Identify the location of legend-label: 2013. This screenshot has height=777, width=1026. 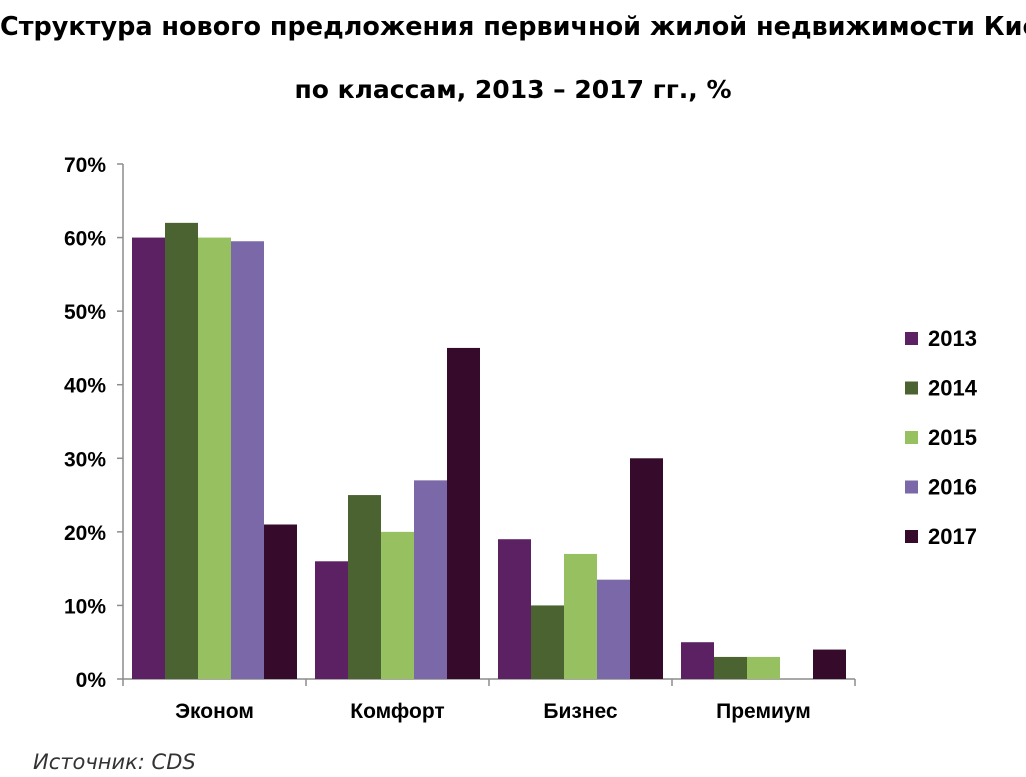
(952, 338).